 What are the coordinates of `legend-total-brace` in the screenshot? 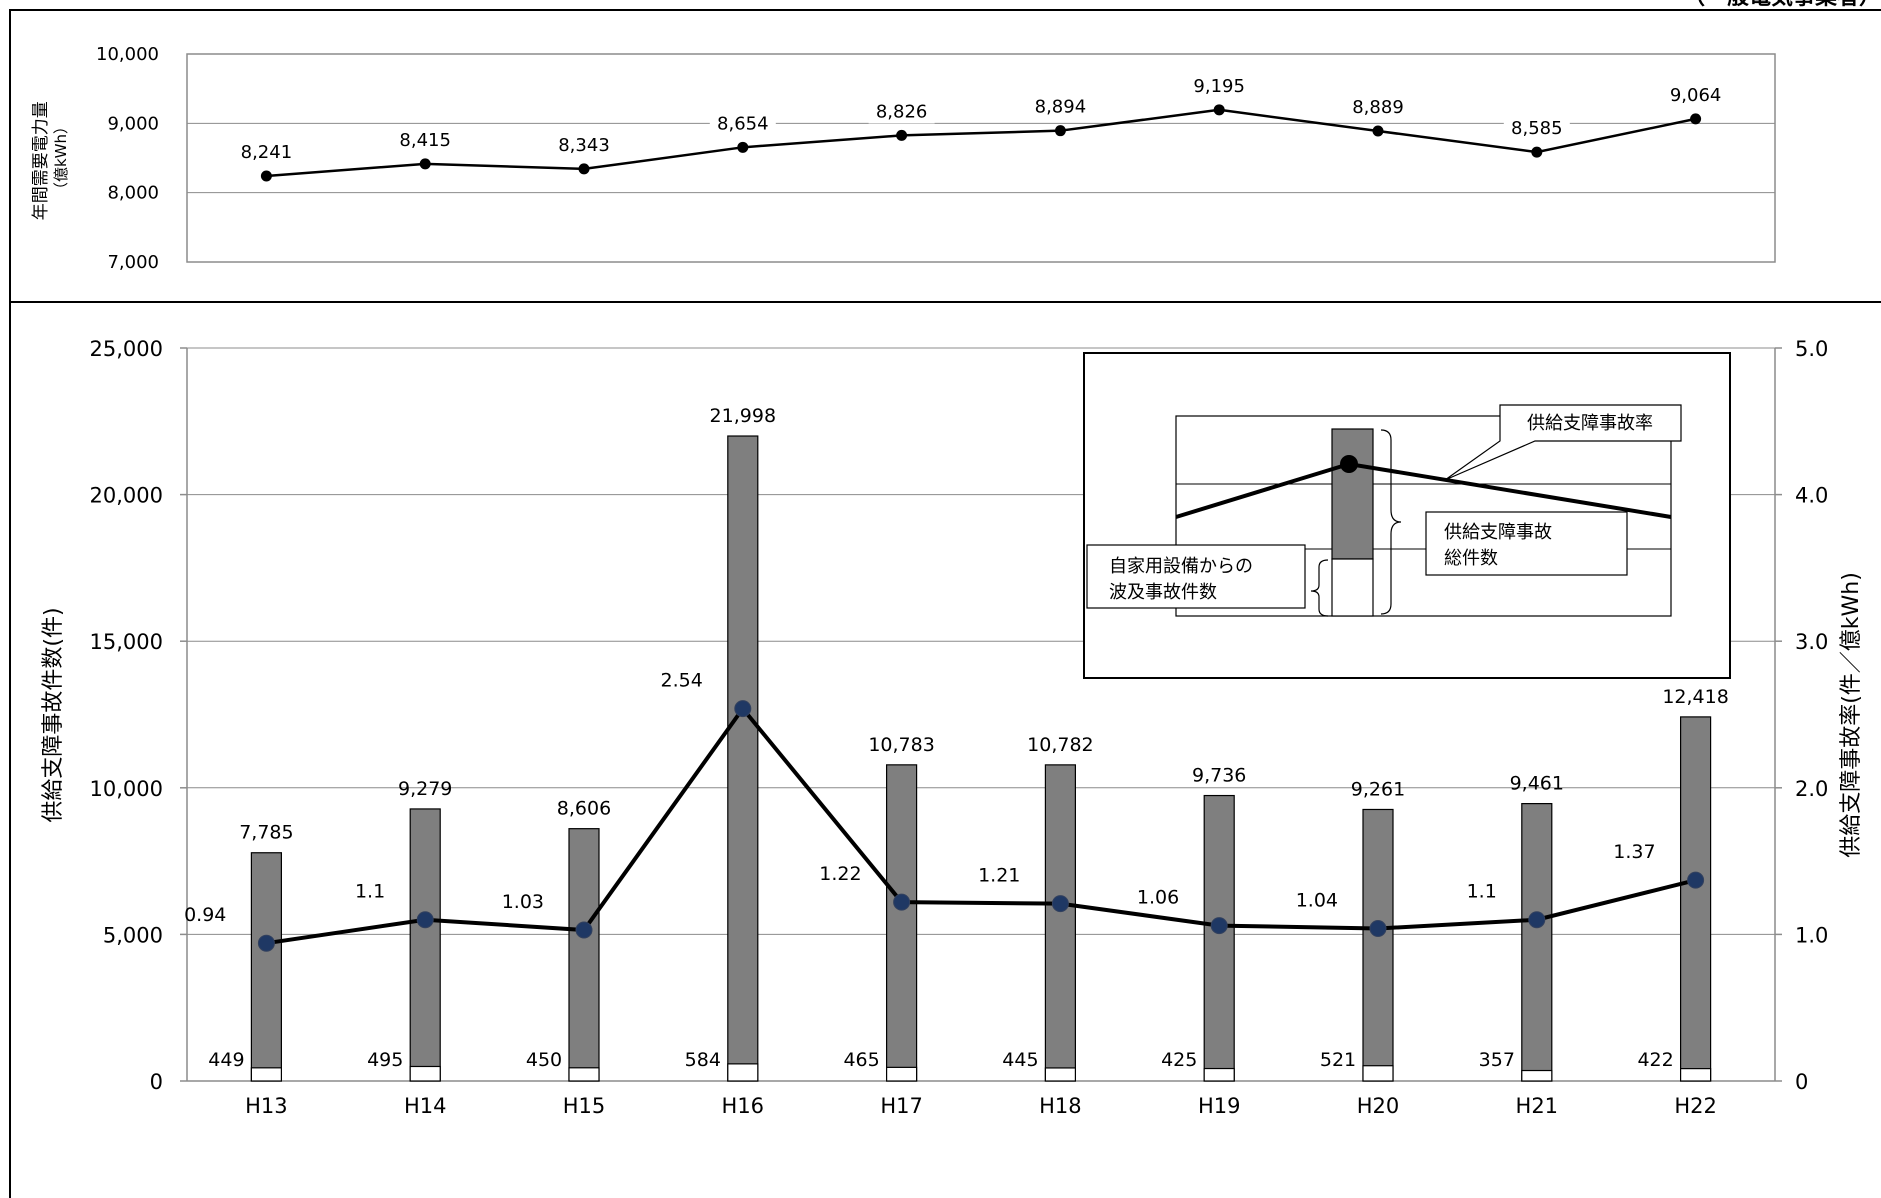 It's located at (1391, 522).